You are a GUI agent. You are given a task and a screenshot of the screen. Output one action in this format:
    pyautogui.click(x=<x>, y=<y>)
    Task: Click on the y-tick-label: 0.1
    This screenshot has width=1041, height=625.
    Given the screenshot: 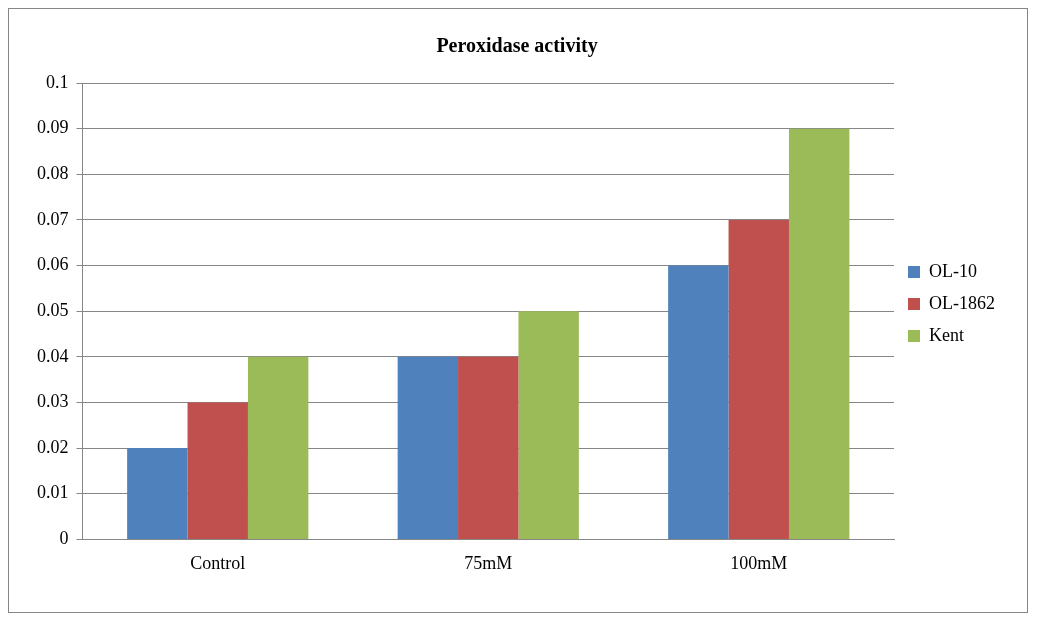 What is the action you would take?
    pyautogui.click(x=57, y=81)
    